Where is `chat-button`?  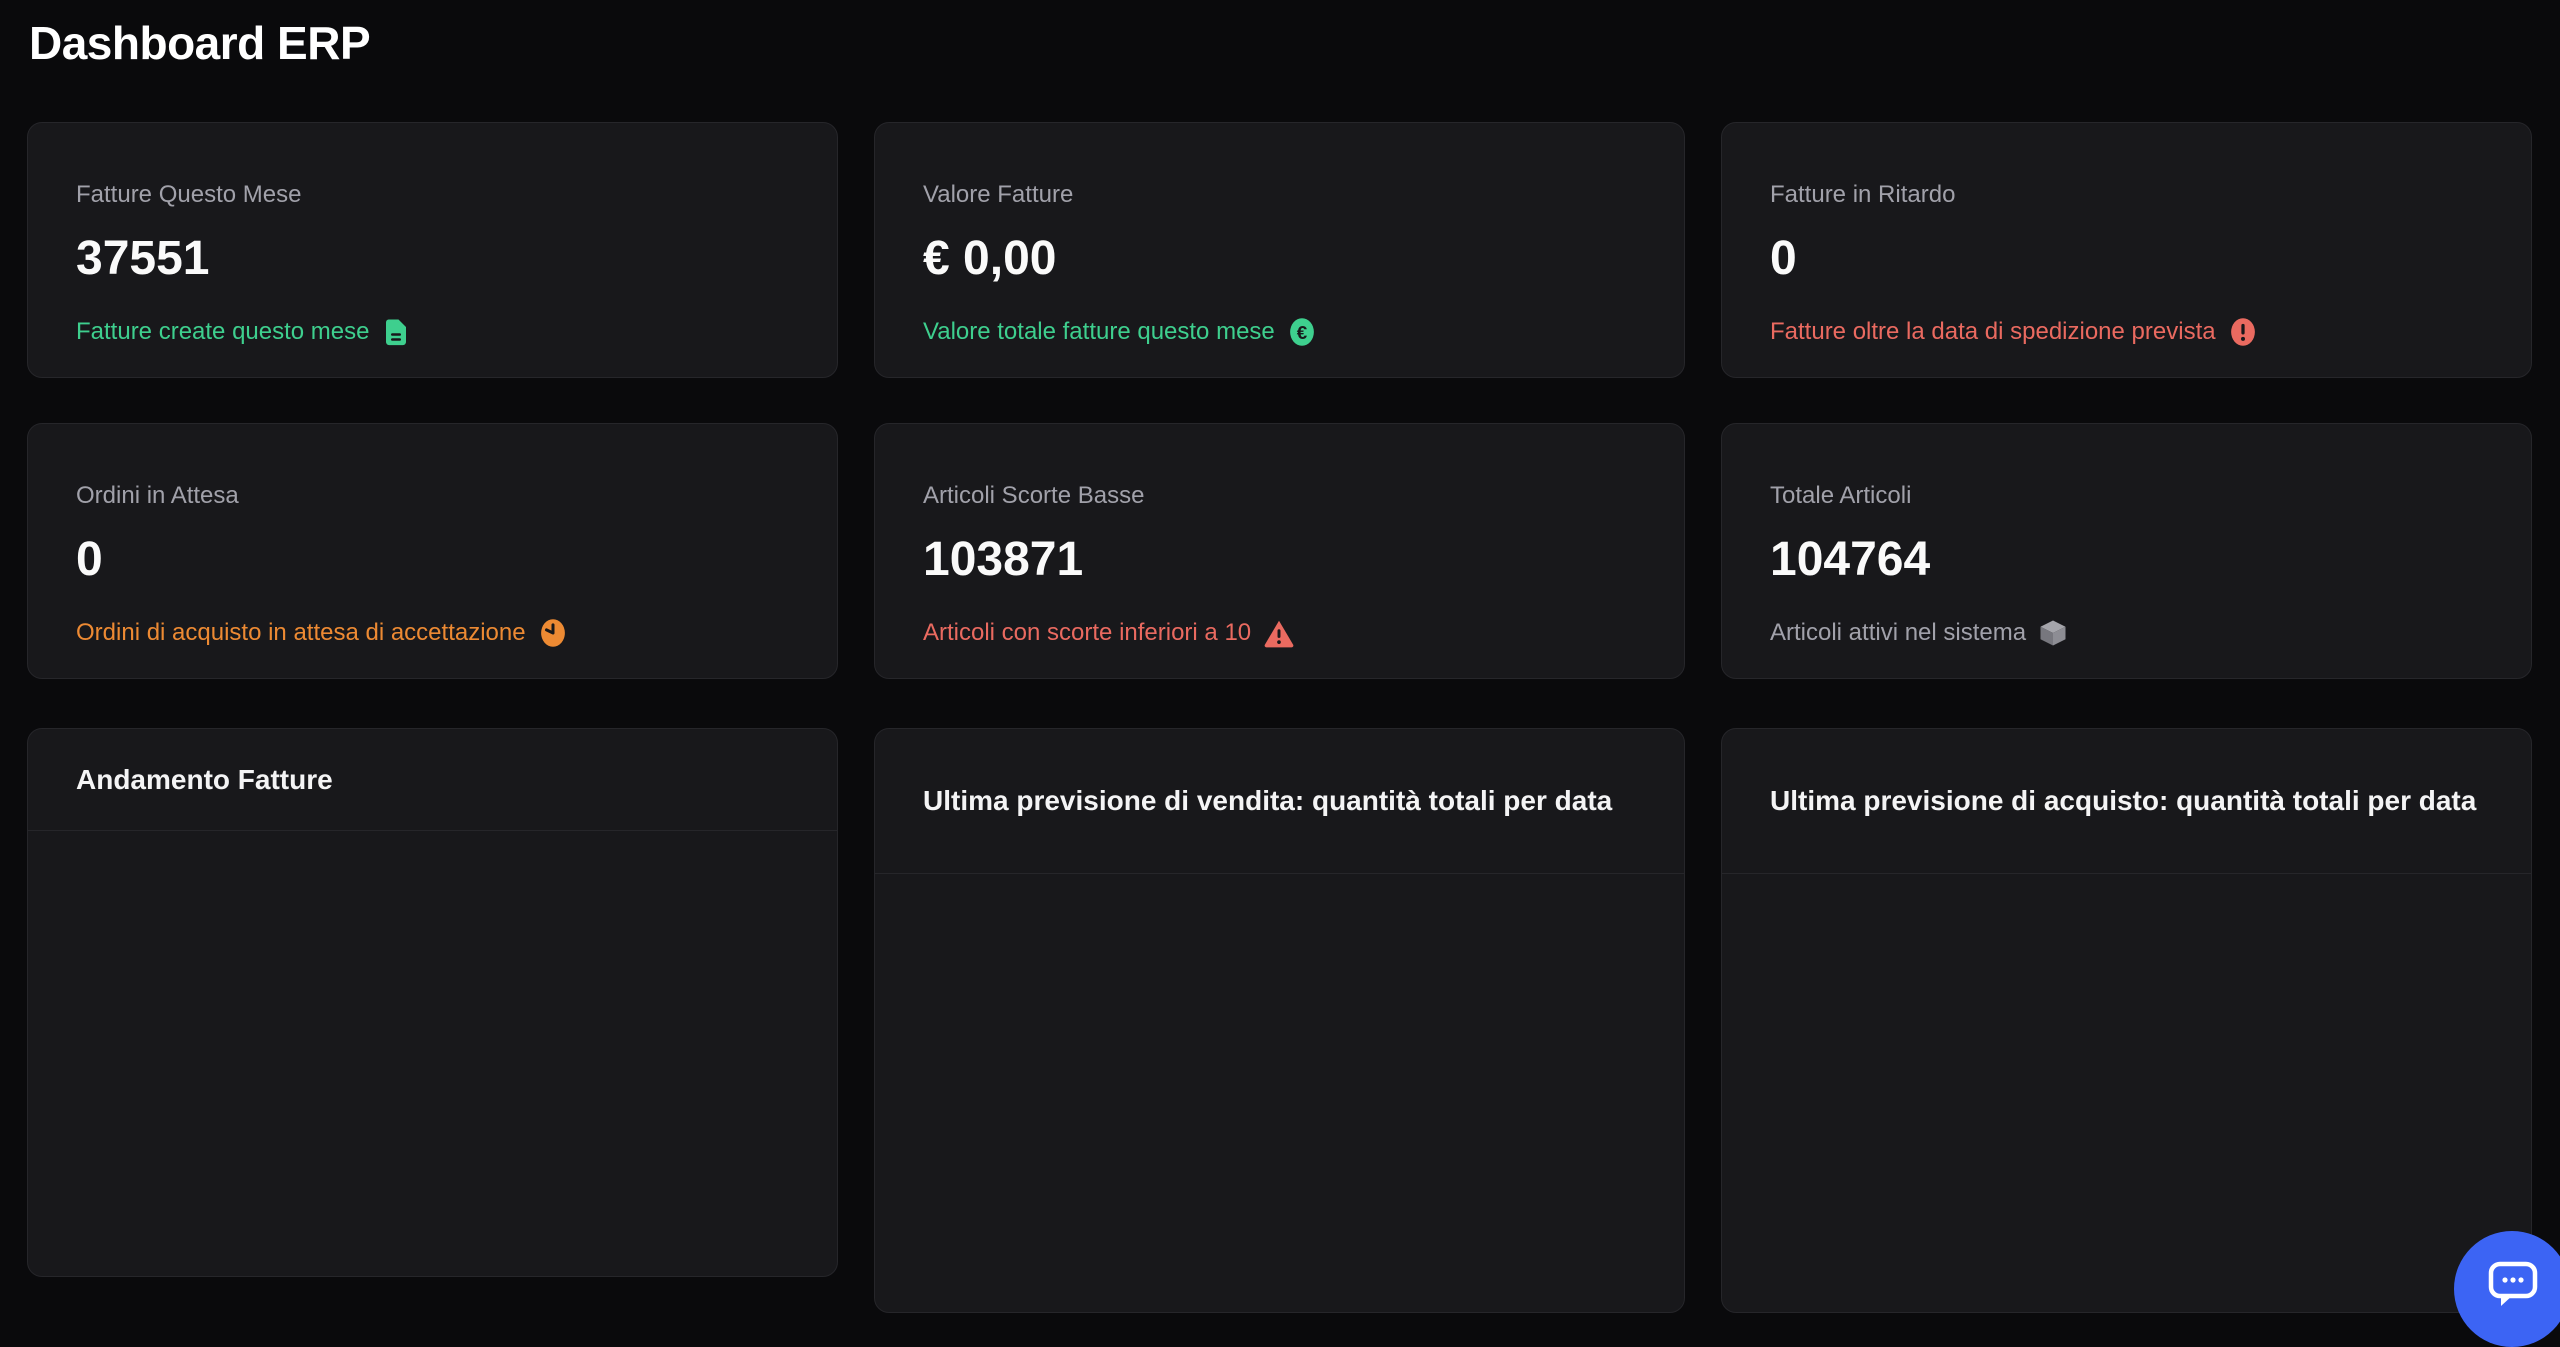 chat-button is located at coordinates (2507, 1289).